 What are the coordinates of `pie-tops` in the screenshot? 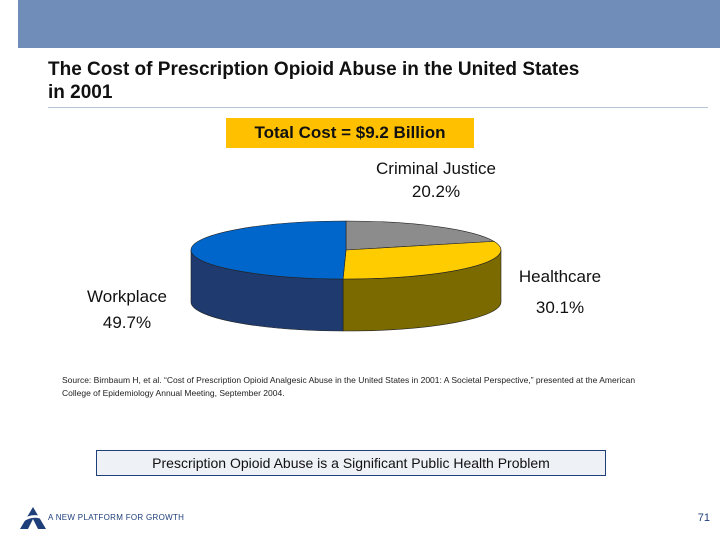 It's located at (346, 250).